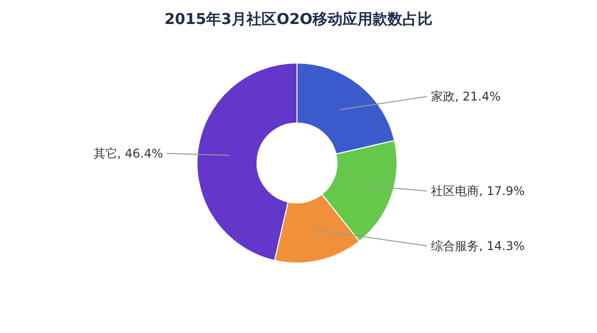 Image resolution: width=597 pixels, height=333 pixels. Describe the element at coordinates (298, 19) in the screenshot. I see `title: 2015年3月社区O2O移动应用款数占比` at that location.